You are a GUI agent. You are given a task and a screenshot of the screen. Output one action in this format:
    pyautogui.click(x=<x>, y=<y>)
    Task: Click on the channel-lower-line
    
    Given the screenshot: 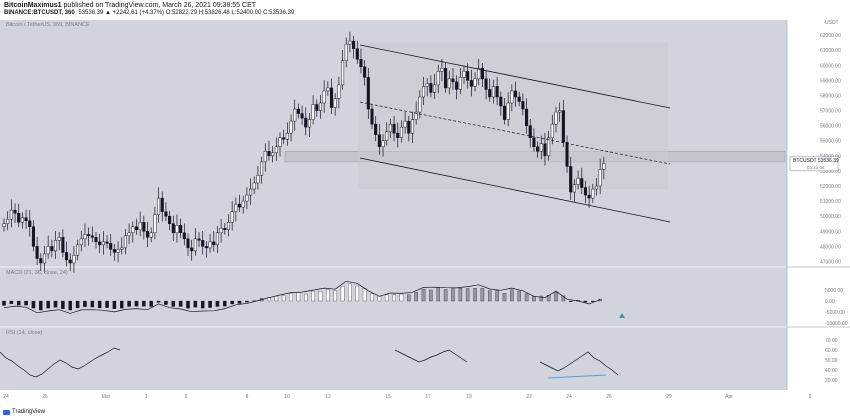 What is the action you would take?
    pyautogui.click(x=515, y=190)
    